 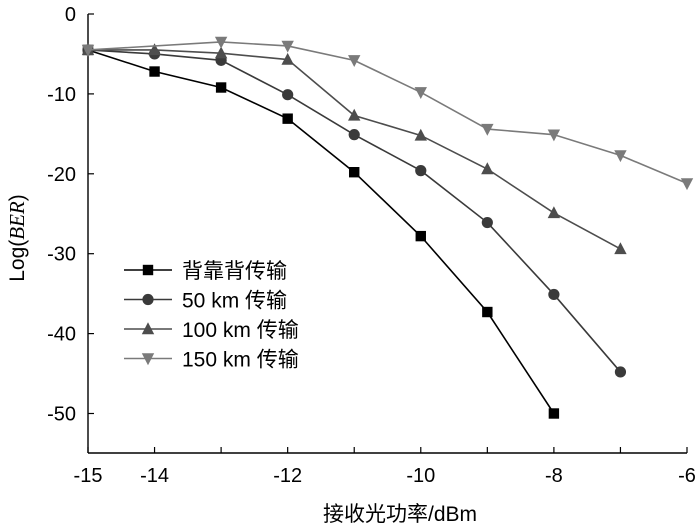 I want to click on legend-item: 100 km 传输, so click(x=211, y=330).